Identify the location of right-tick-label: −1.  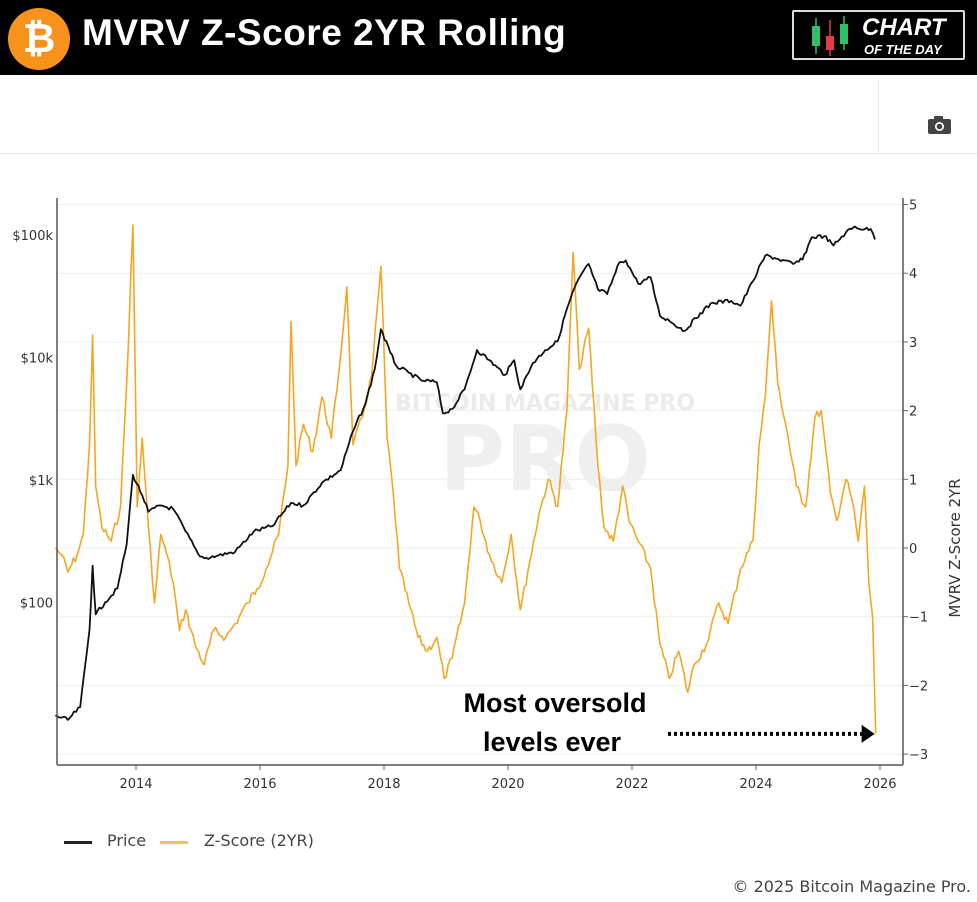
(918, 618).